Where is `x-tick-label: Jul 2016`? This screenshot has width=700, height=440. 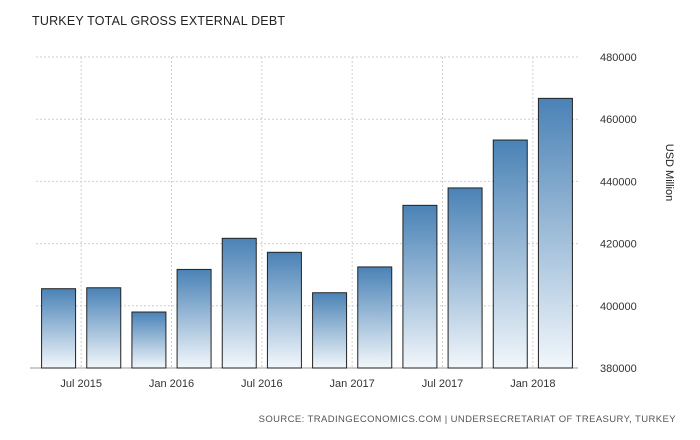 x-tick-label: Jul 2016 is located at coordinates (262, 384).